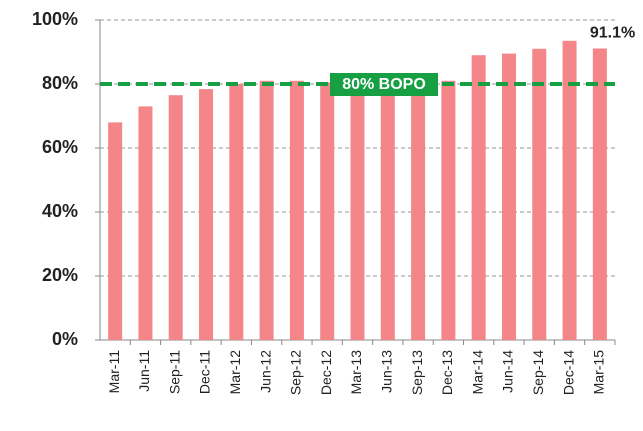 This screenshot has width=643, height=431. What do you see at coordinates (538, 372) in the screenshot?
I see `x-tick-label: Sep-14` at bounding box center [538, 372].